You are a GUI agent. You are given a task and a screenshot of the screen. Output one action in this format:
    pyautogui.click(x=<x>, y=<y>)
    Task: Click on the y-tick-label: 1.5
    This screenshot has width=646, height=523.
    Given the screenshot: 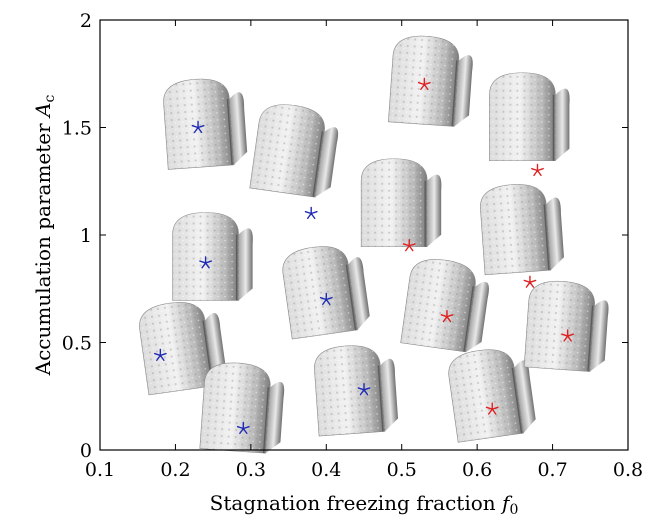 What is the action you would take?
    pyautogui.click(x=77, y=129)
    